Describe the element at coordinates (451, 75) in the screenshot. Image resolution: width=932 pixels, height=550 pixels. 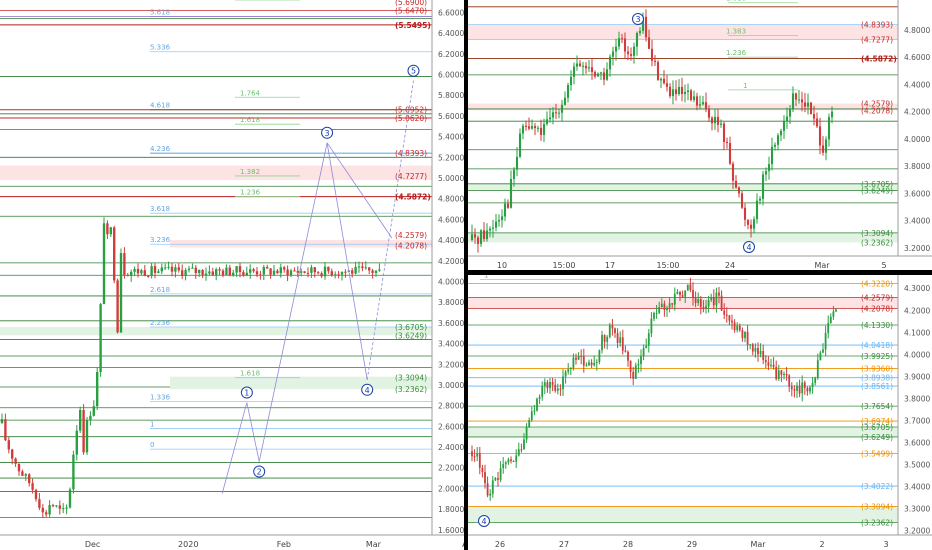
I see `price-tick-label: 6.0000` at that location.